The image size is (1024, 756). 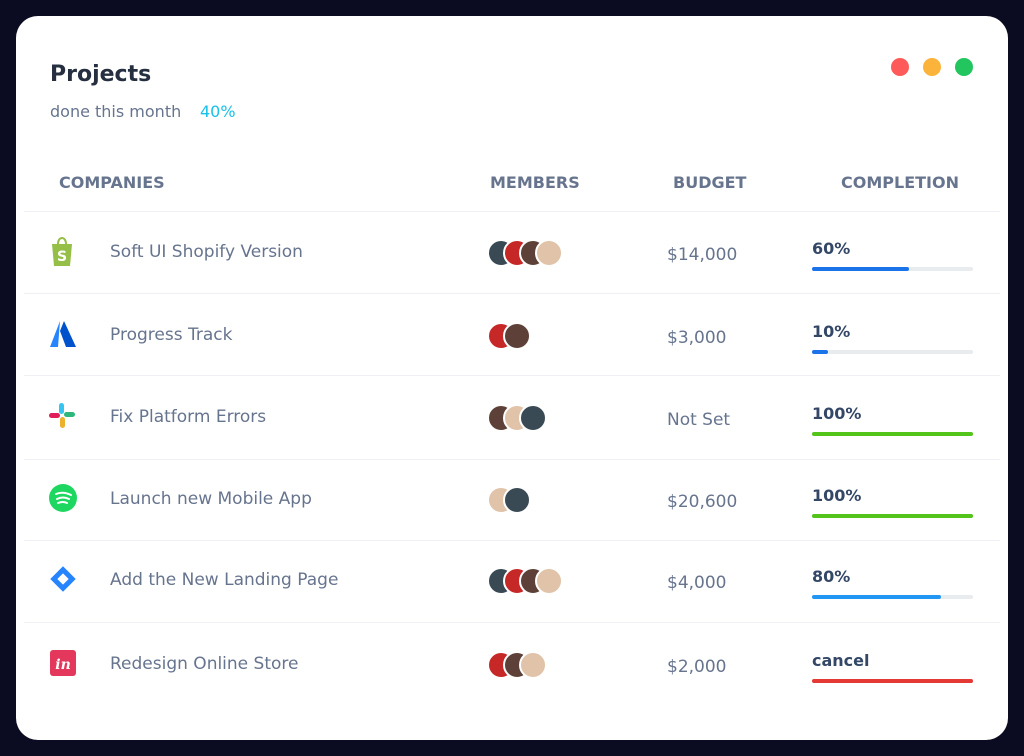 What do you see at coordinates (211, 499) in the screenshot?
I see `company-name: Launch new Mobile App` at bounding box center [211, 499].